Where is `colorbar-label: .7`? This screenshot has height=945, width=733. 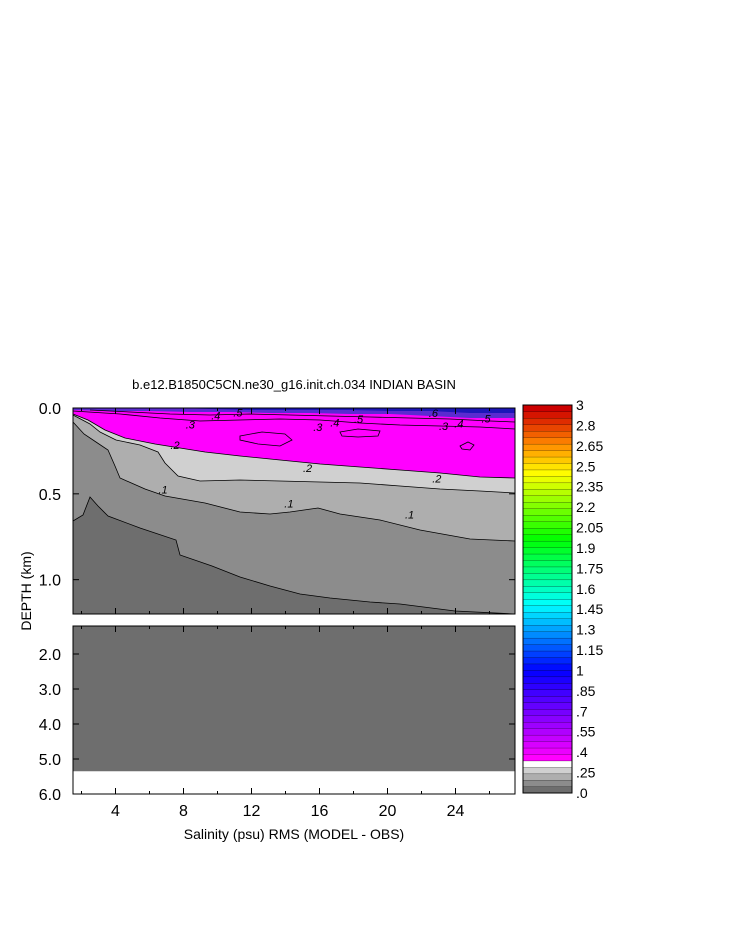
colorbar-label: .7 is located at coordinates (582, 711).